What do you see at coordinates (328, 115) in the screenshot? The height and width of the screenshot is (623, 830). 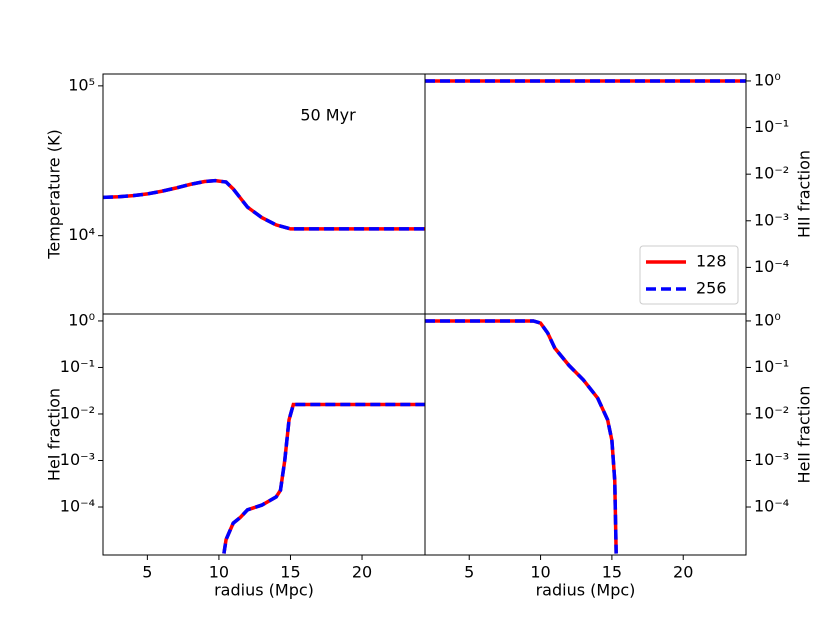 I see `annotation: 50 Myr` at bounding box center [328, 115].